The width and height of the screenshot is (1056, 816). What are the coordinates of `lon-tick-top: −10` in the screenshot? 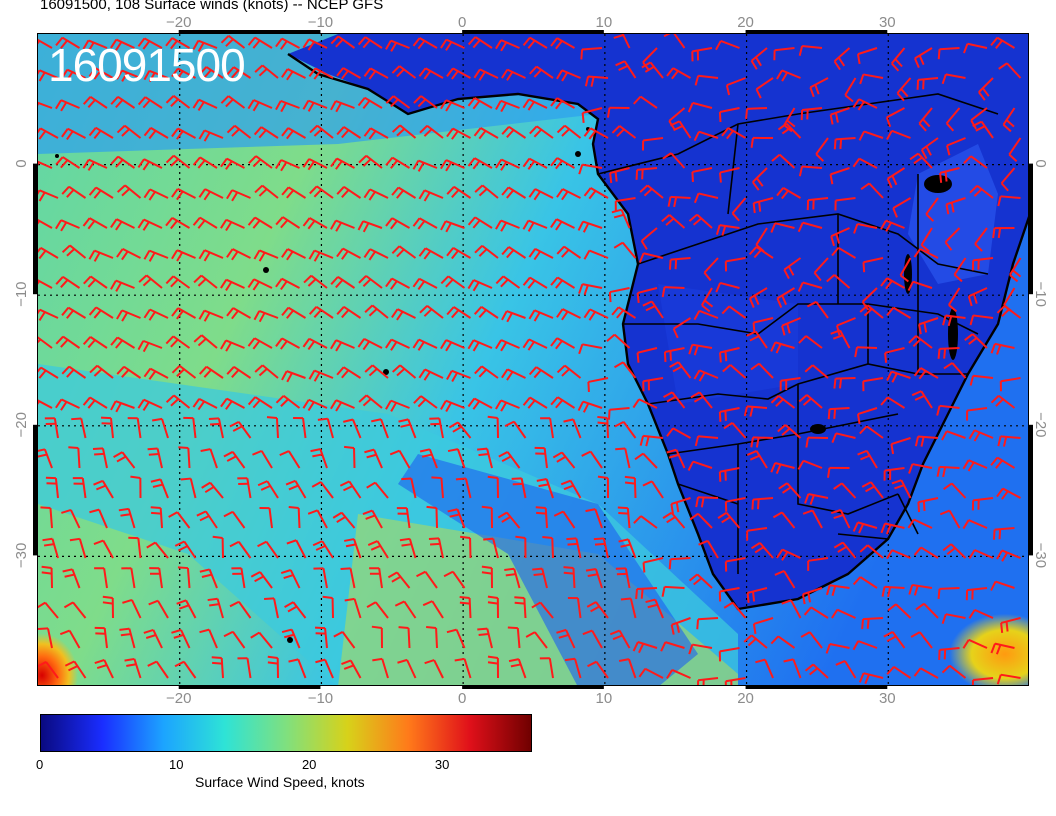 It's located at (320, 22).